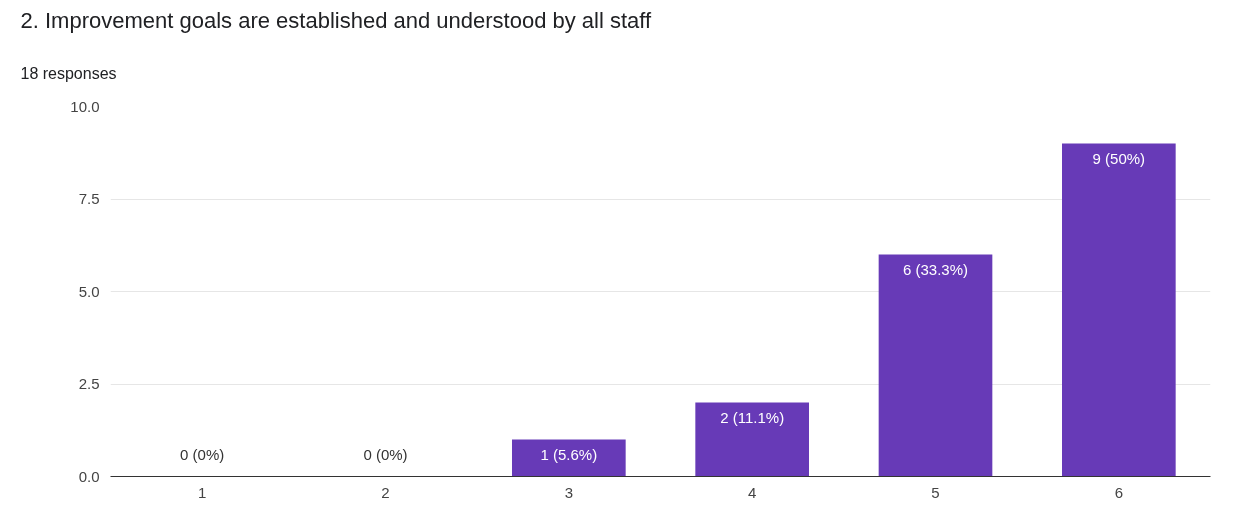  What do you see at coordinates (89, 476) in the screenshot?
I see `y-tick-label: 0.0` at bounding box center [89, 476].